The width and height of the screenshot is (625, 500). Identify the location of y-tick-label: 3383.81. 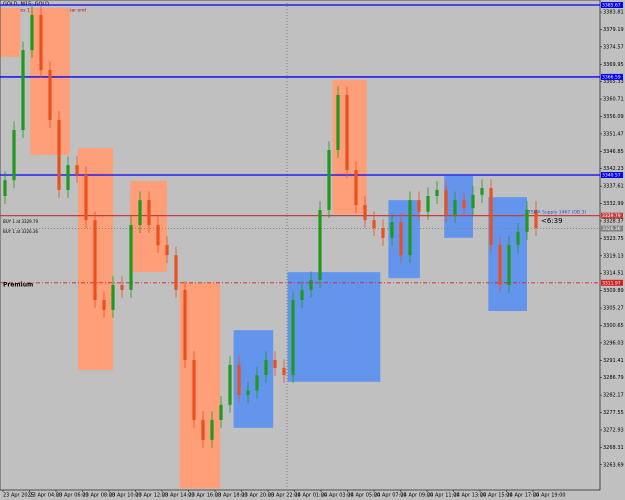
(613, 13).